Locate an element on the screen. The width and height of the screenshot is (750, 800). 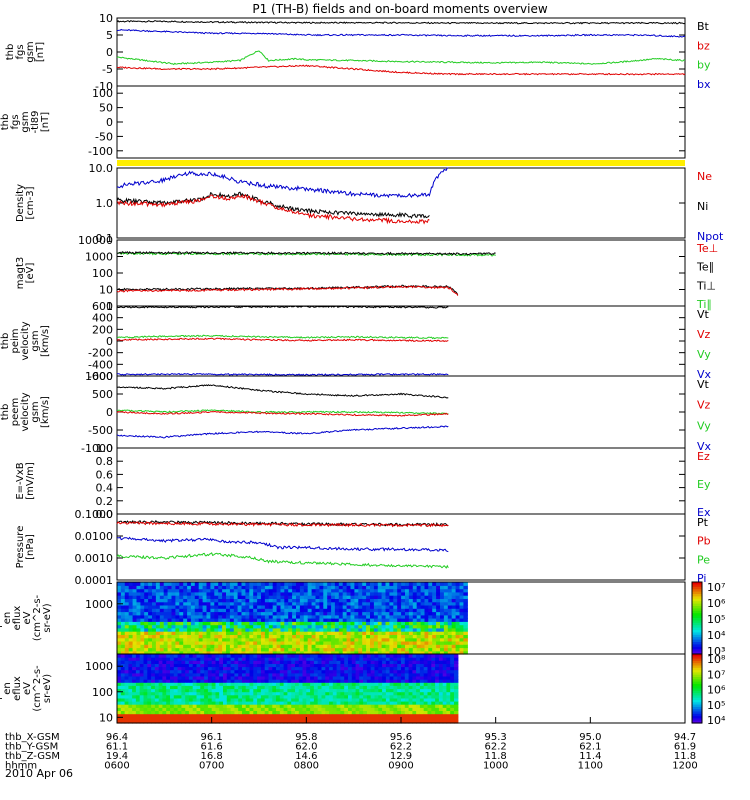
series-Vx is located at coordinates (282, 432).